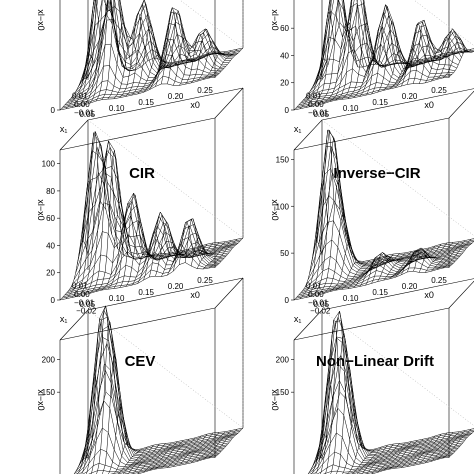 This screenshot has width=474, height=474. I want to click on x1-axis-label: x₁, so click(298, 129).